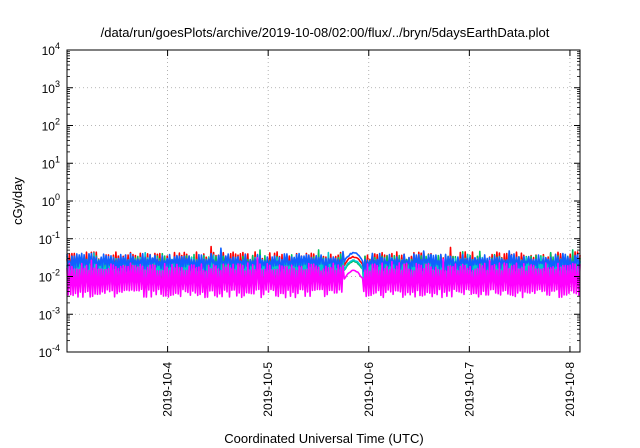 The image size is (640, 448). What do you see at coordinates (49, 238) in the screenshot?
I see `y-tick-label: 10⁻¹` at bounding box center [49, 238].